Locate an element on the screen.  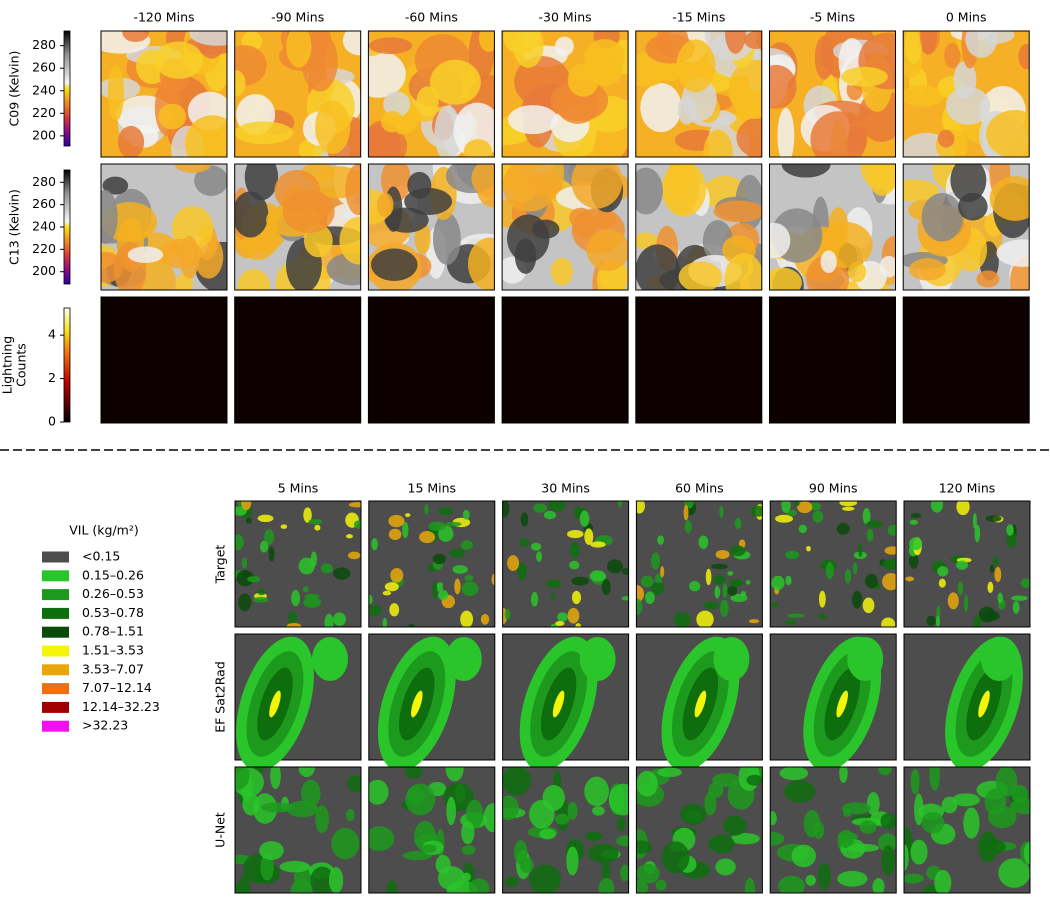
legend-label: 1.51–3.53 is located at coordinates (113, 650).